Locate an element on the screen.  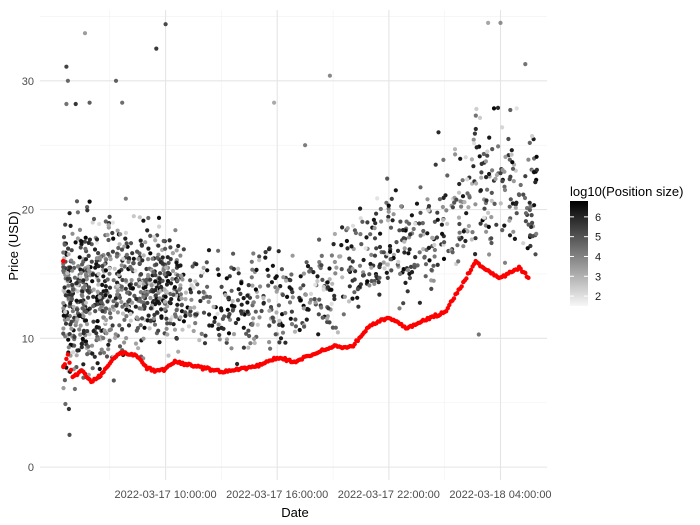
legend-tick-label: 2 is located at coordinates (598, 297).